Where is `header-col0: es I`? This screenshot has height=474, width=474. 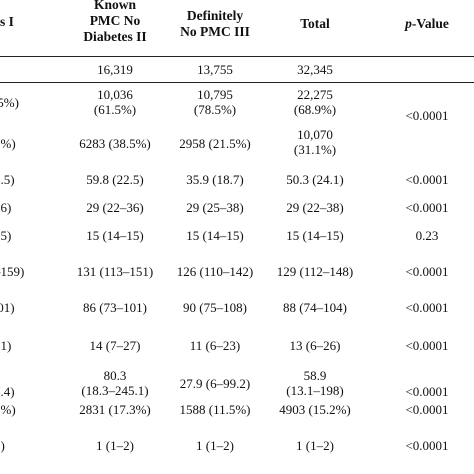 header-col0: es I is located at coordinates (7, 21).